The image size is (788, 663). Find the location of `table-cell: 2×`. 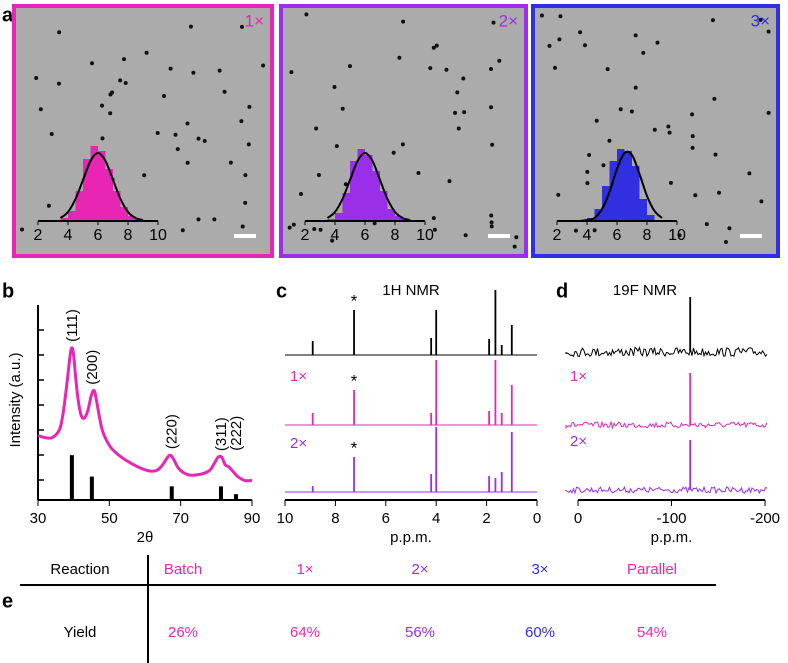

table-cell: 2× is located at coordinates (419, 569).